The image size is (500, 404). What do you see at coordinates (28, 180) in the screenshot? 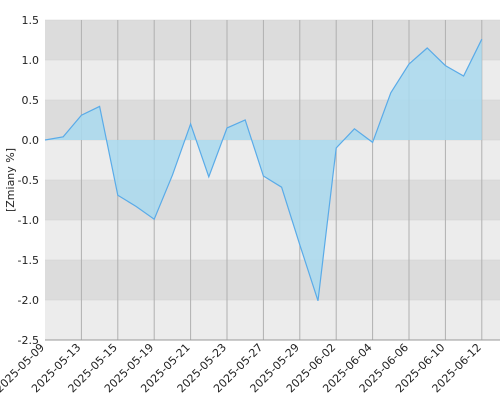
I see `y-tick-label: -0.5` at bounding box center [28, 180].